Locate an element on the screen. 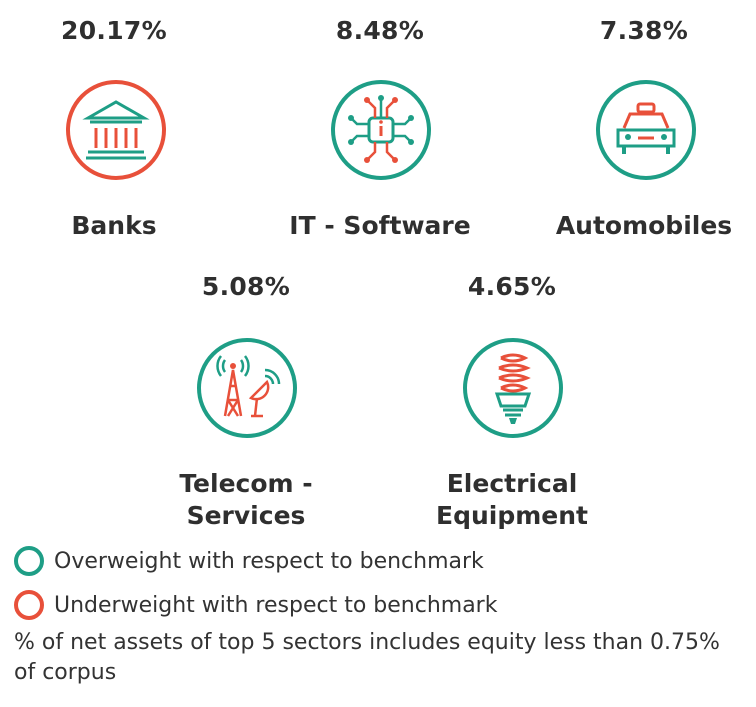 The image size is (756, 707). sector-it-software: 8.48% is located at coordinates (380, 30).